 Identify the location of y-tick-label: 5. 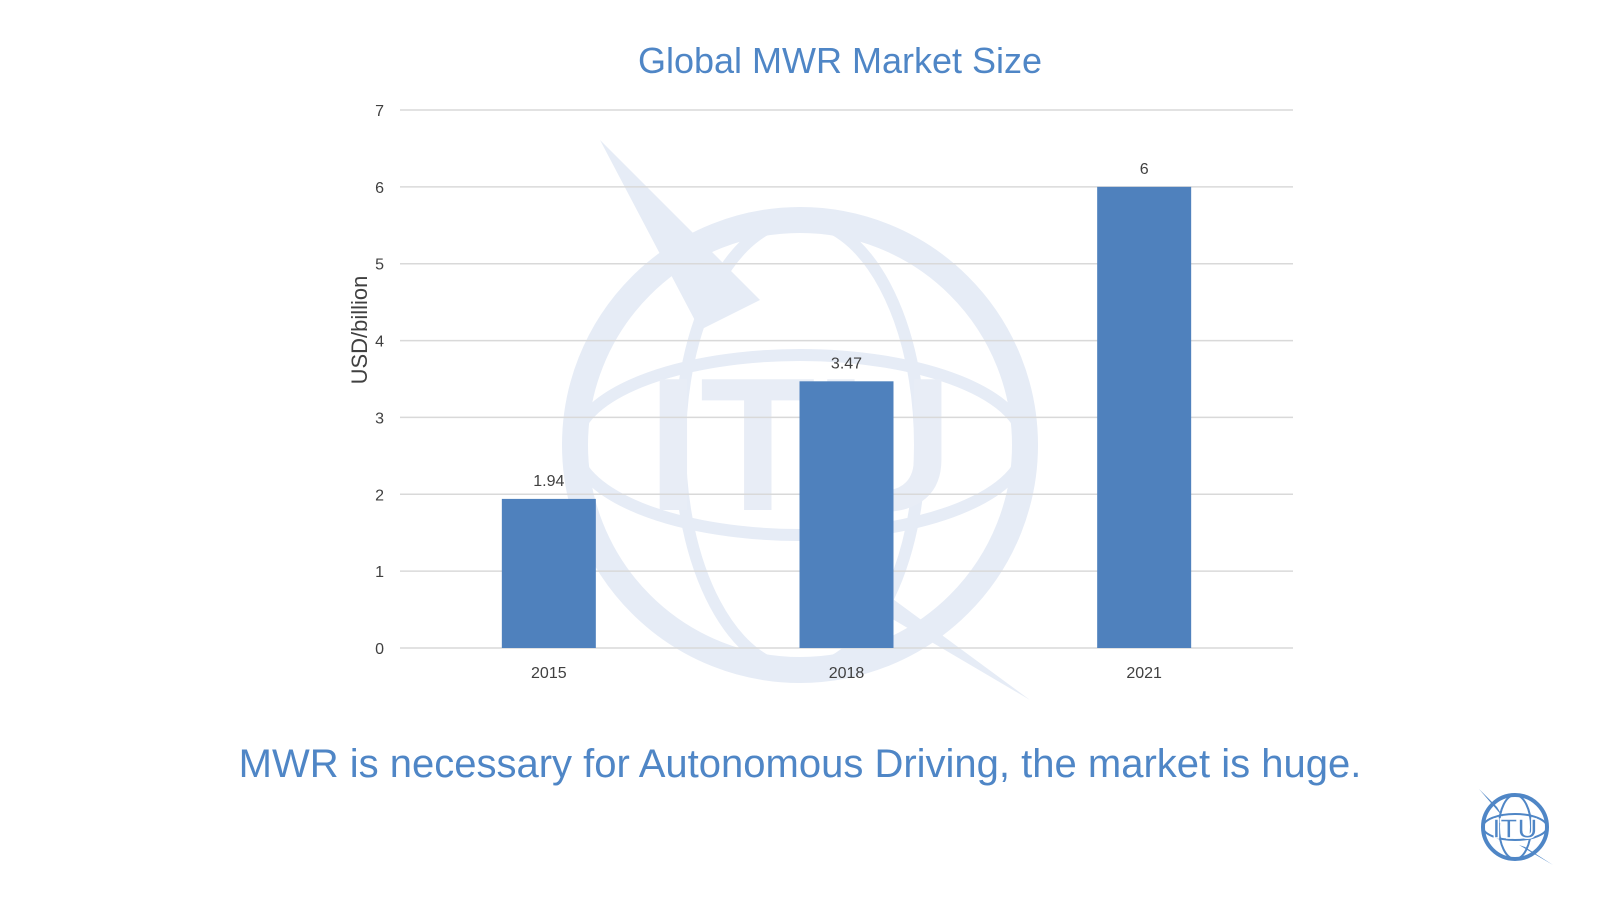
(379, 265).